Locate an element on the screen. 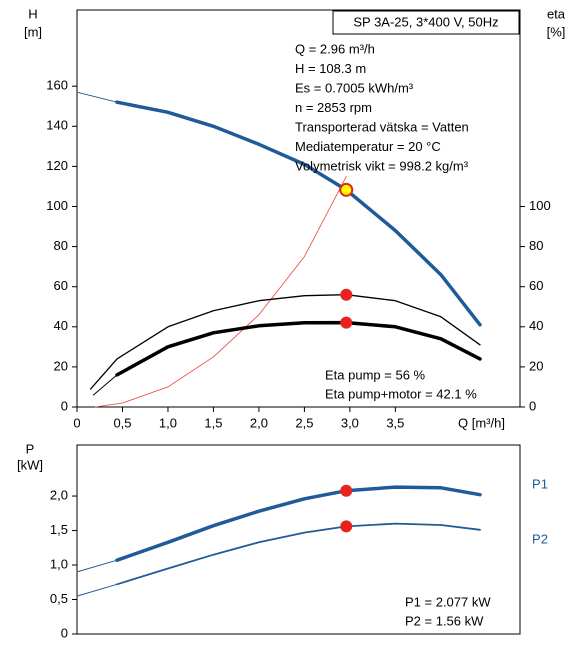 The height and width of the screenshot is (647, 585). y-tick-label: 2,0 is located at coordinates (59, 494).